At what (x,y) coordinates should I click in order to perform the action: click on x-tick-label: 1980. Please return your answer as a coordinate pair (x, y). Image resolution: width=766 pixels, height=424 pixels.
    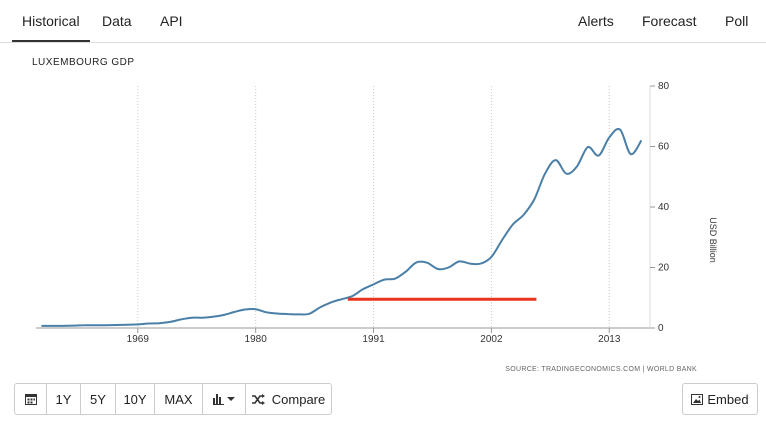
    Looking at the image, I should click on (256, 339).